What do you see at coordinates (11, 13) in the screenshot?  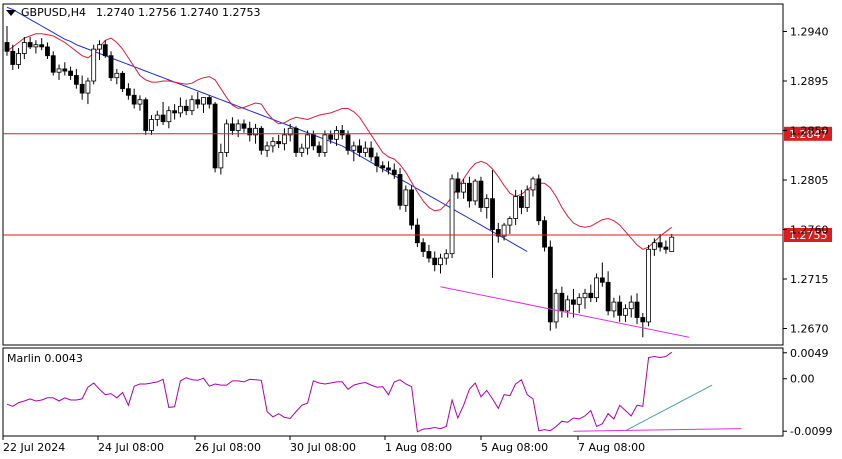 I see `symbol-dropdown-icon` at bounding box center [11, 13].